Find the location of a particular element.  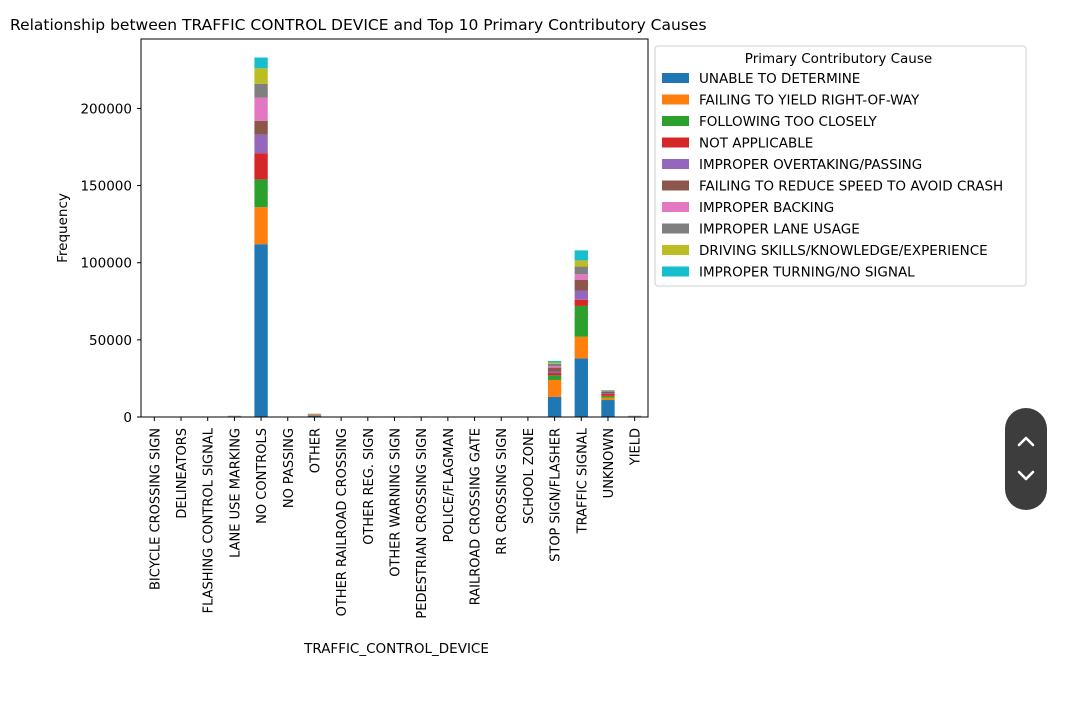

y-tick-label: 150000 is located at coordinates (106, 187).